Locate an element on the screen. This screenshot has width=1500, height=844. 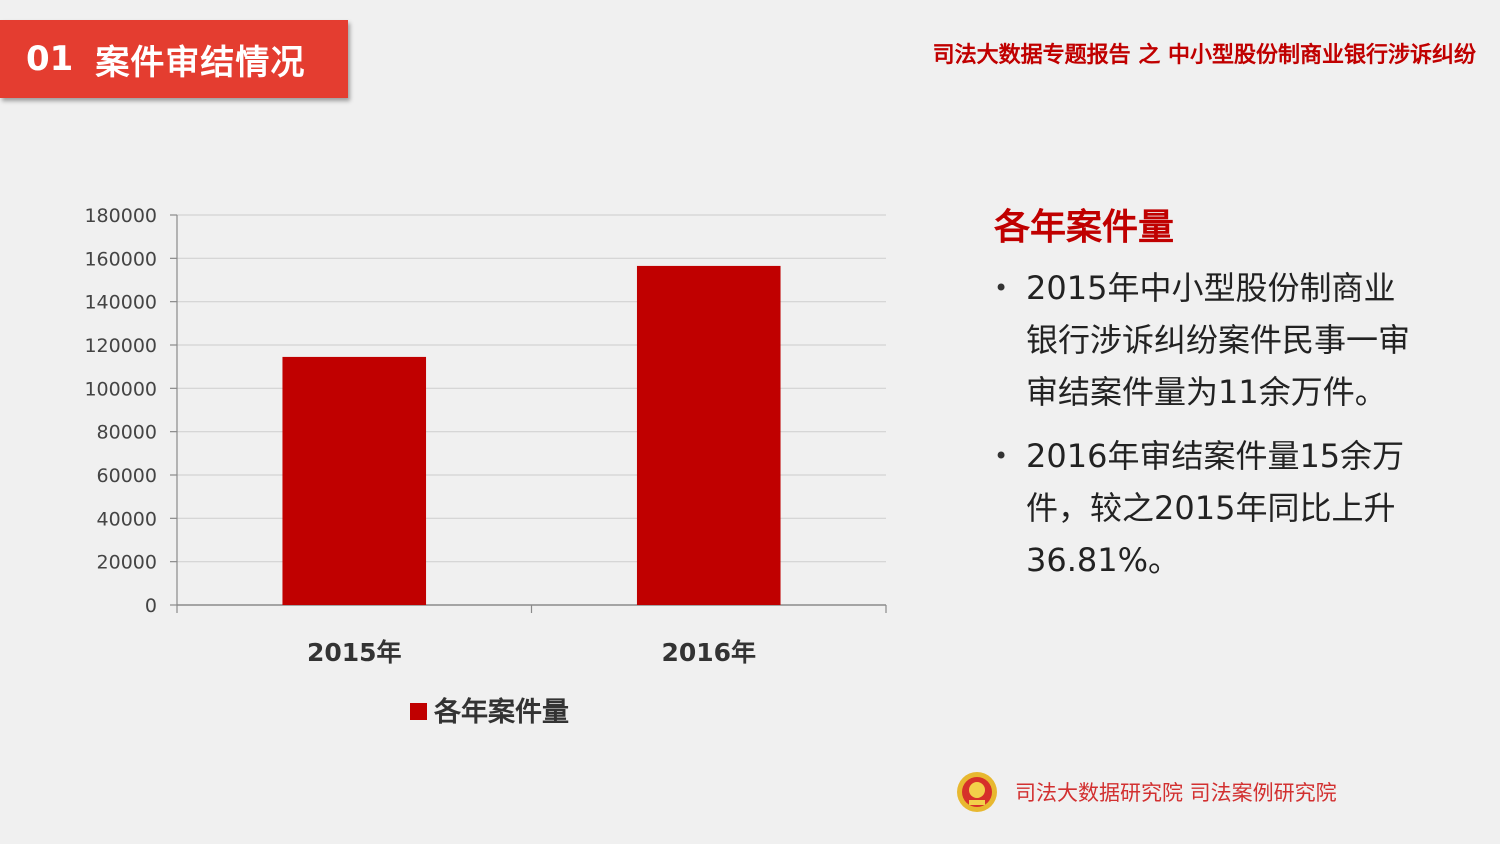
report-title: 司法大数据专题报告 之 中小型股份制商业银行涉诉纠纷 is located at coordinates (1204, 55).